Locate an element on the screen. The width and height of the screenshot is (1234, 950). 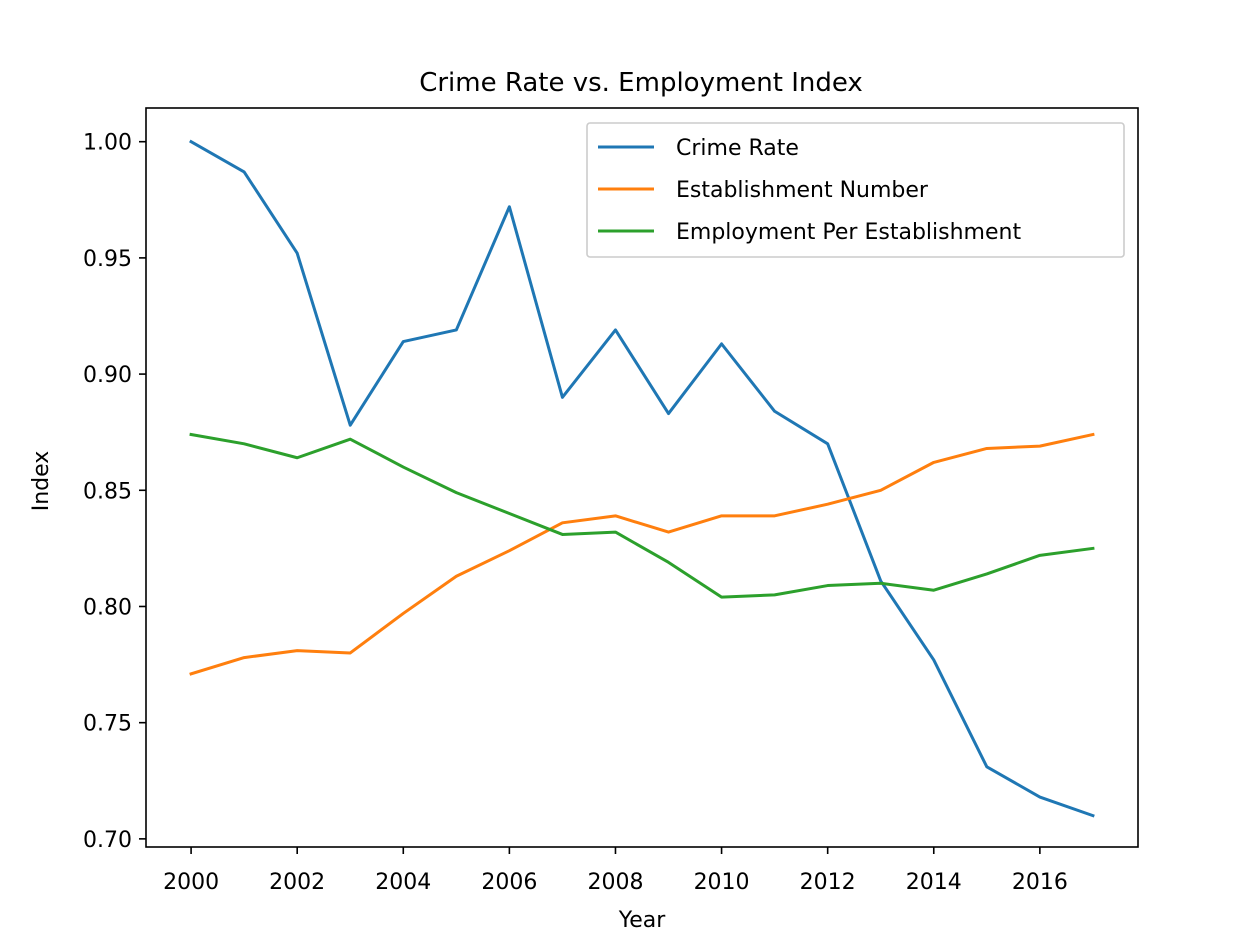
legend-box is located at coordinates (855, 190).